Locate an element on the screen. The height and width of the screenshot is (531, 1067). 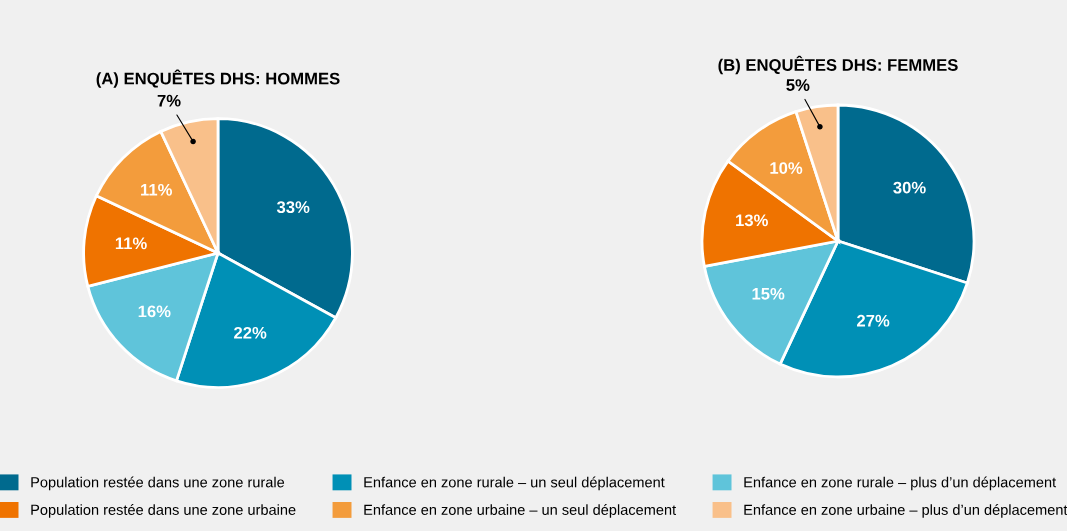
data-label: 16% is located at coordinates (154, 311).